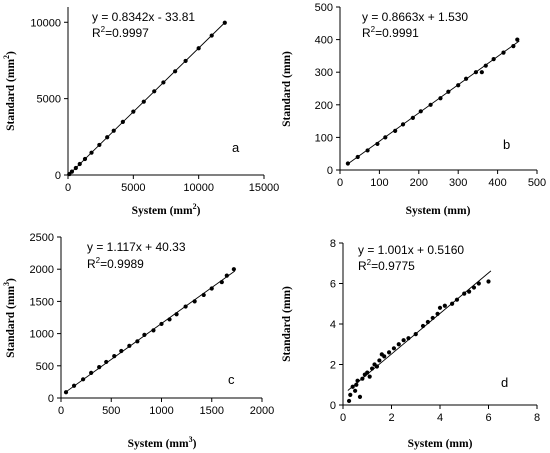 Image resolution: width=550 pixels, height=453 pixels. Describe the element at coordinates (415, 17) in the screenshot. I see `regression-equation: y = 0.8663x + 1.530` at that location.